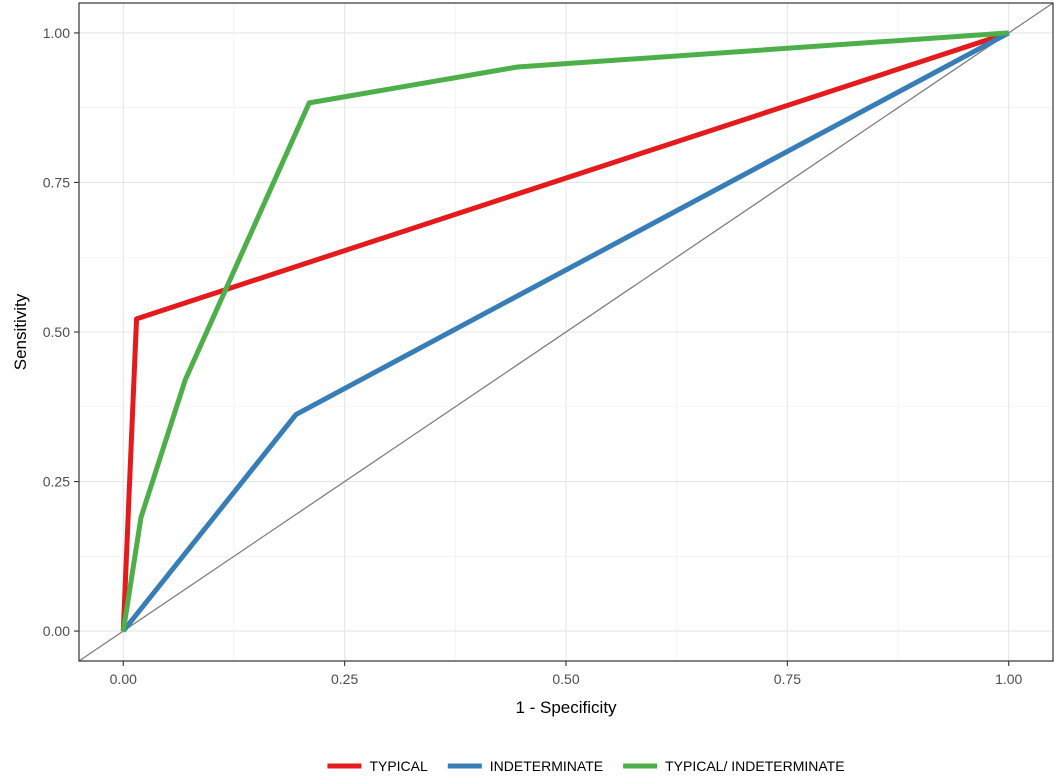 The height and width of the screenshot is (780, 1054). Describe the element at coordinates (123, 679) in the screenshot. I see `x-tick-label: 0.00` at that location.